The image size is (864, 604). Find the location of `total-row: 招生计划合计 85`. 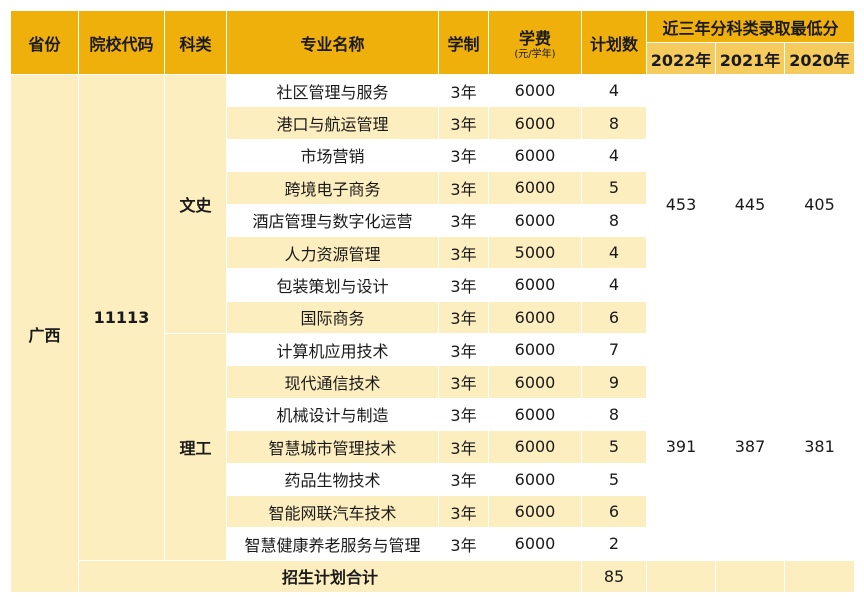

total-row: 招生计划合计 85 is located at coordinates (433, 576).